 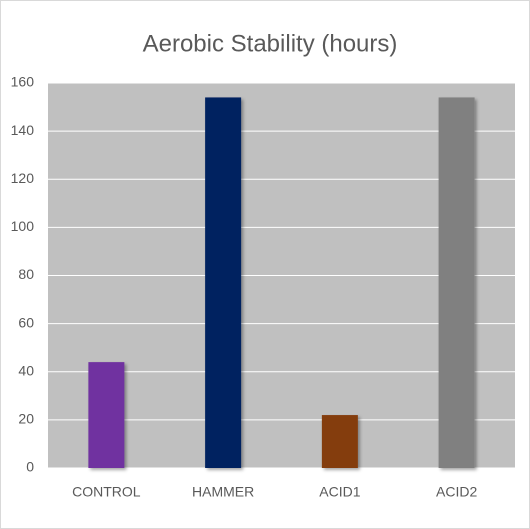 What do you see at coordinates (23, 82) in the screenshot?
I see `y-tick-label: 160` at bounding box center [23, 82].